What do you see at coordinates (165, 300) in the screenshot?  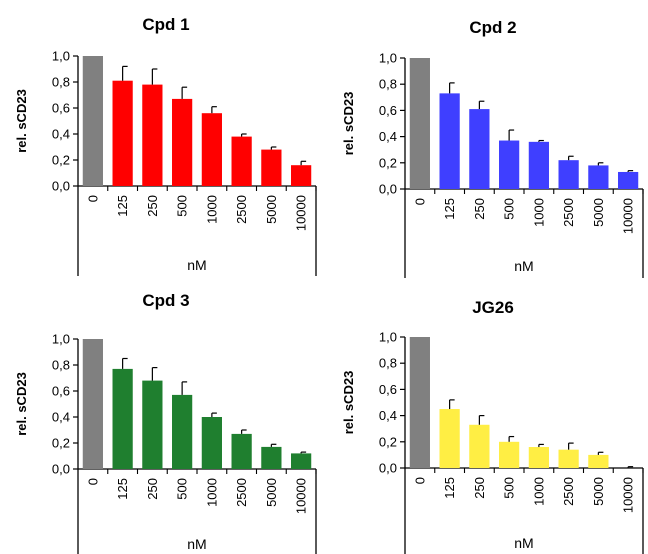 I see `chart-title: Cpd 3` at bounding box center [165, 300].